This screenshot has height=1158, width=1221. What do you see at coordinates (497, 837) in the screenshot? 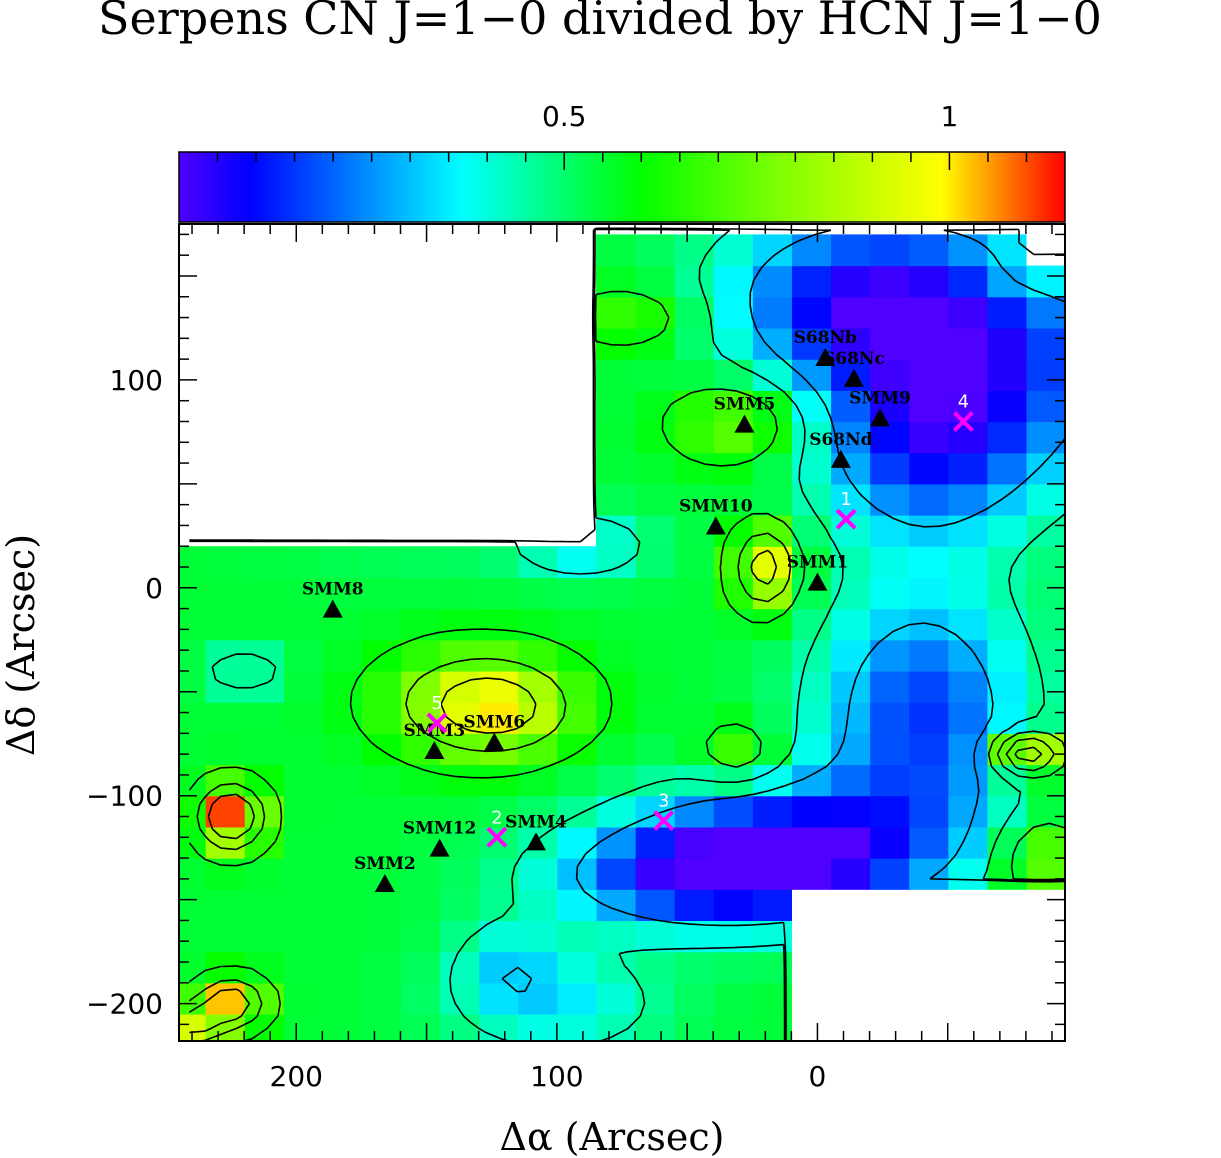
I see `position-cross` at bounding box center [497, 837].